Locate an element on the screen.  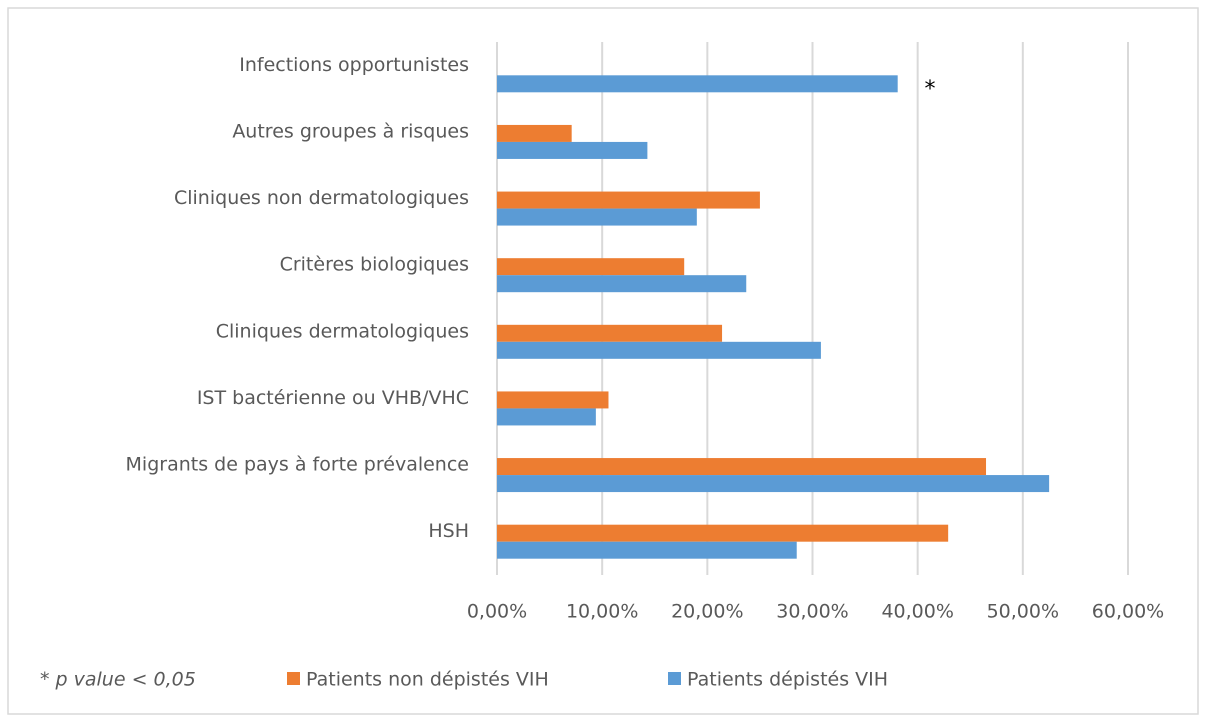
x-tick-label: 60,00% is located at coordinates (1128, 612).